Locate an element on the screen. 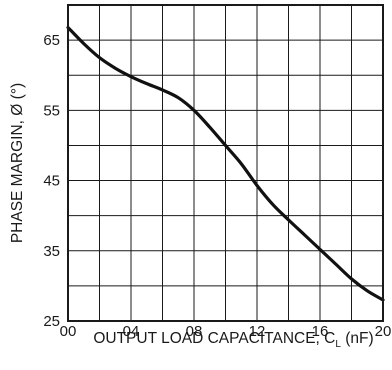 The width and height of the screenshot is (392, 370). y-tick-label: 65 is located at coordinates (51, 40).